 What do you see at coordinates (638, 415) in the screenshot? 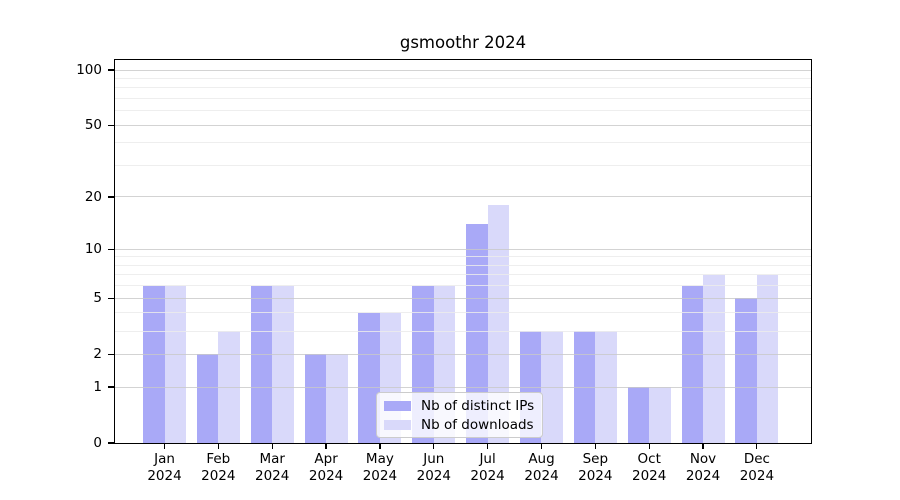
I see `bar-oct-distinct-ips` at bounding box center [638, 415].